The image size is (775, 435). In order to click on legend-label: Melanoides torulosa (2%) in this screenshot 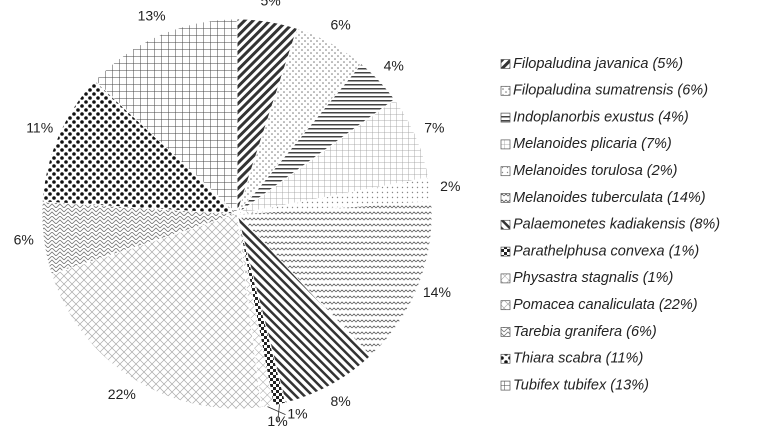, I will do `click(595, 171)`.